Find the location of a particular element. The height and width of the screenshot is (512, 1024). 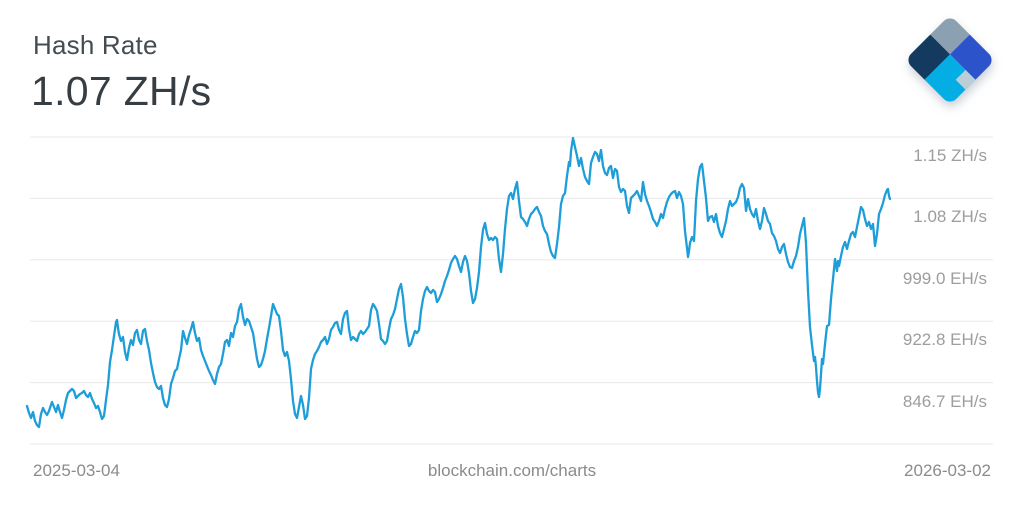

y-axis-tick-label: 1.08 ZH/s is located at coordinates (950, 217).